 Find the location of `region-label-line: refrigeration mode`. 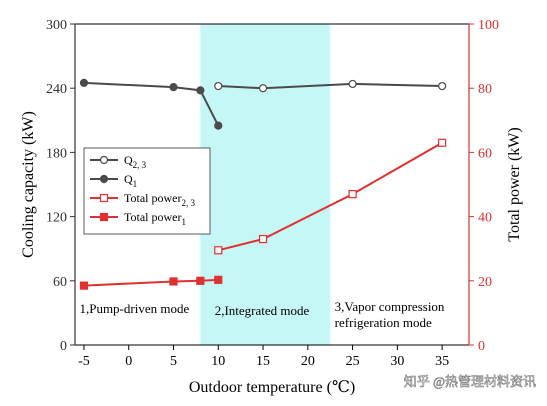

region-label-line: refrigeration mode is located at coordinates (383, 322).